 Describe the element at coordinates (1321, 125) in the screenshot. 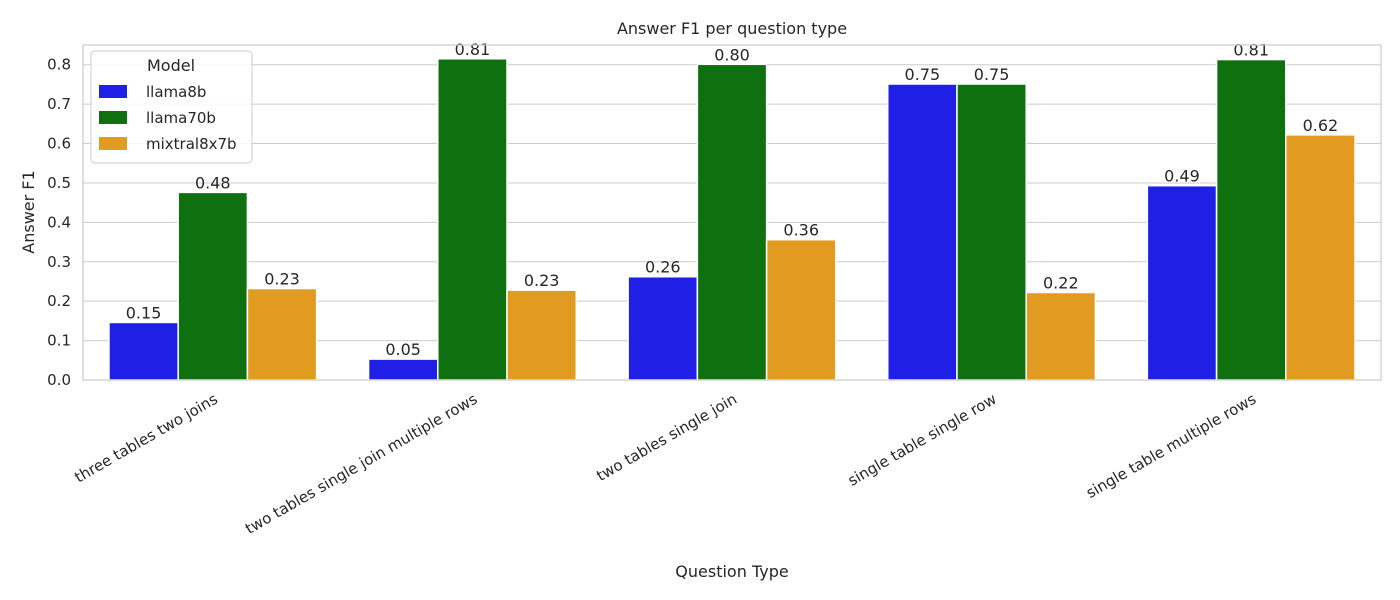

I see `data-label-mixtral8x7b-4: 0.62` at that location.